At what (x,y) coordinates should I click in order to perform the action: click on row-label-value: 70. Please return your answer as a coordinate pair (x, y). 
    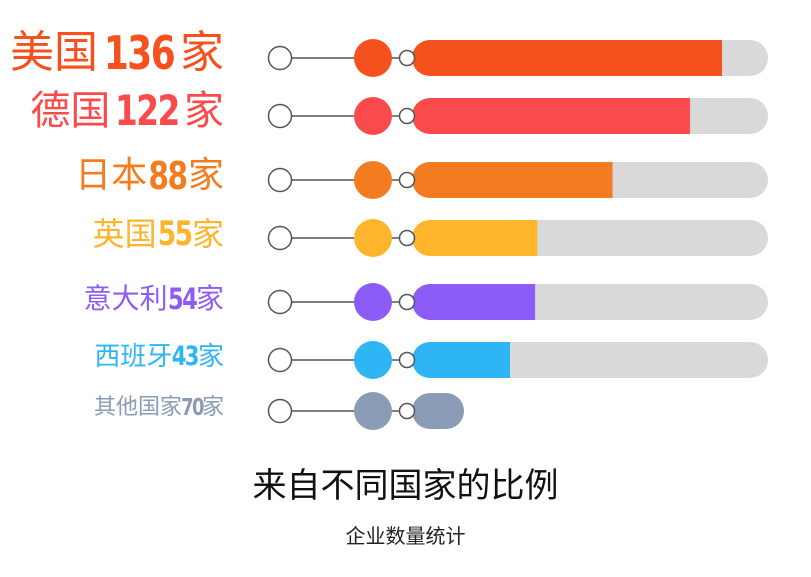
    Looking at the image, I should click on (192, 408).